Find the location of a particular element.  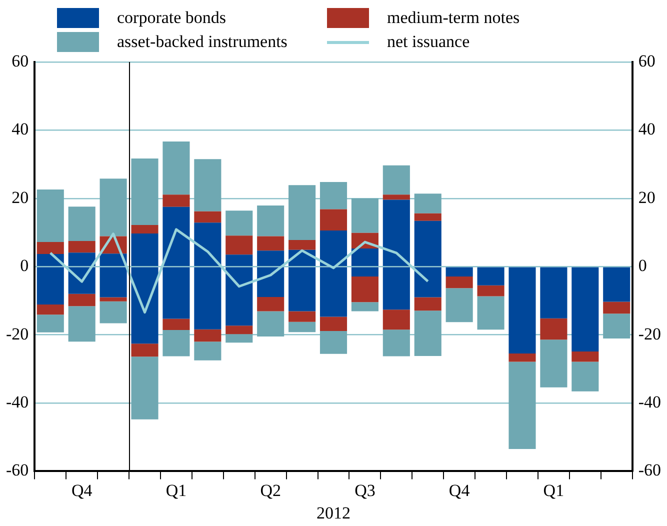

y2-tick-label: 20 is located at coordinates (647, 197).